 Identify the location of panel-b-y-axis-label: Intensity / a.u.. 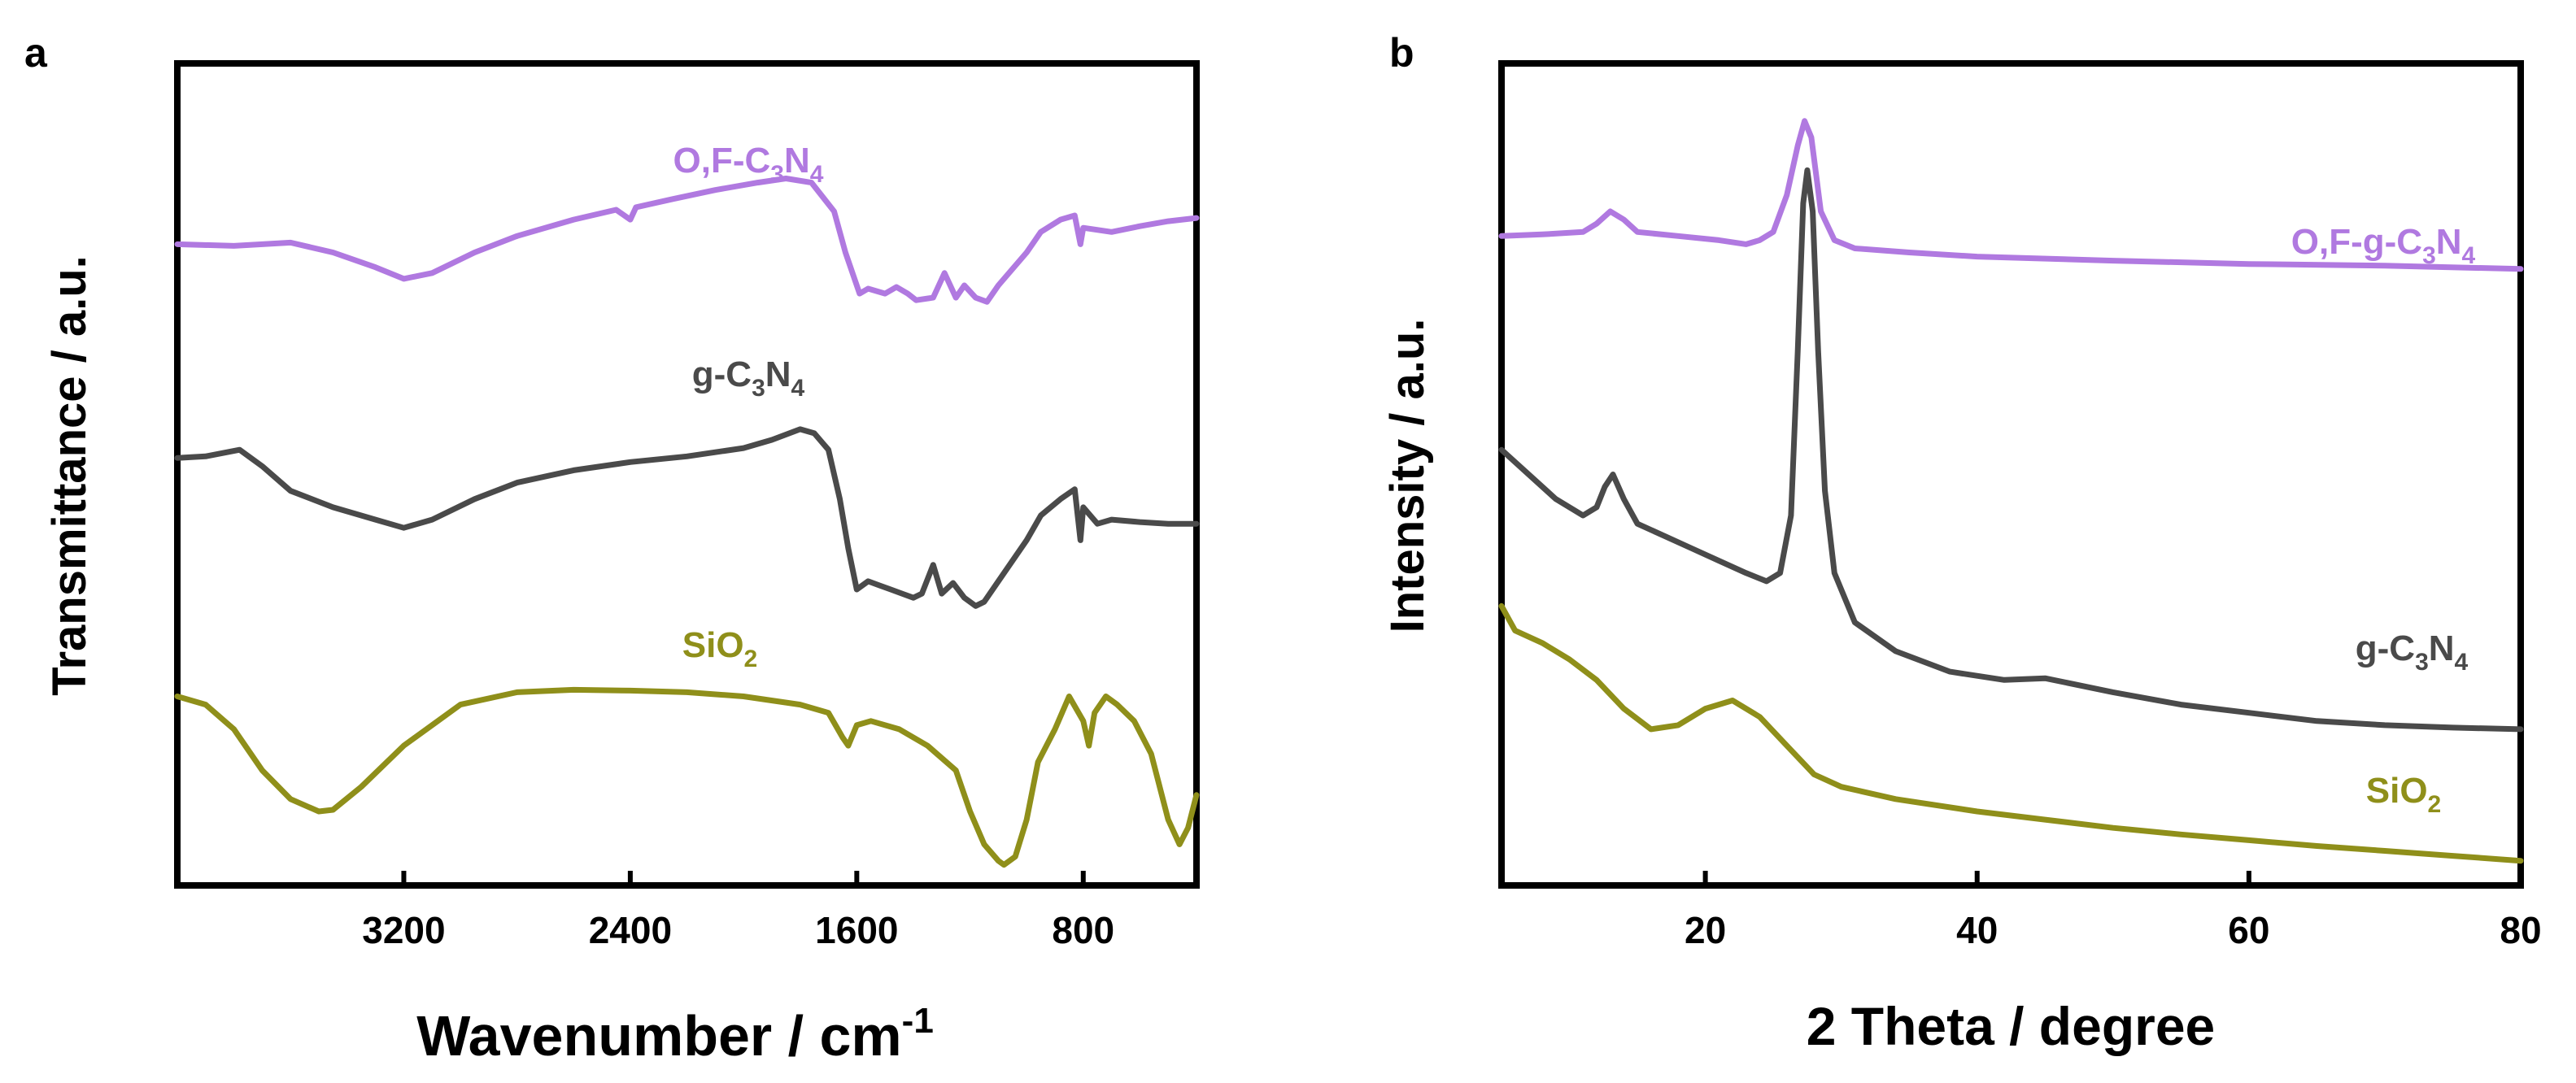
(1407, 476).